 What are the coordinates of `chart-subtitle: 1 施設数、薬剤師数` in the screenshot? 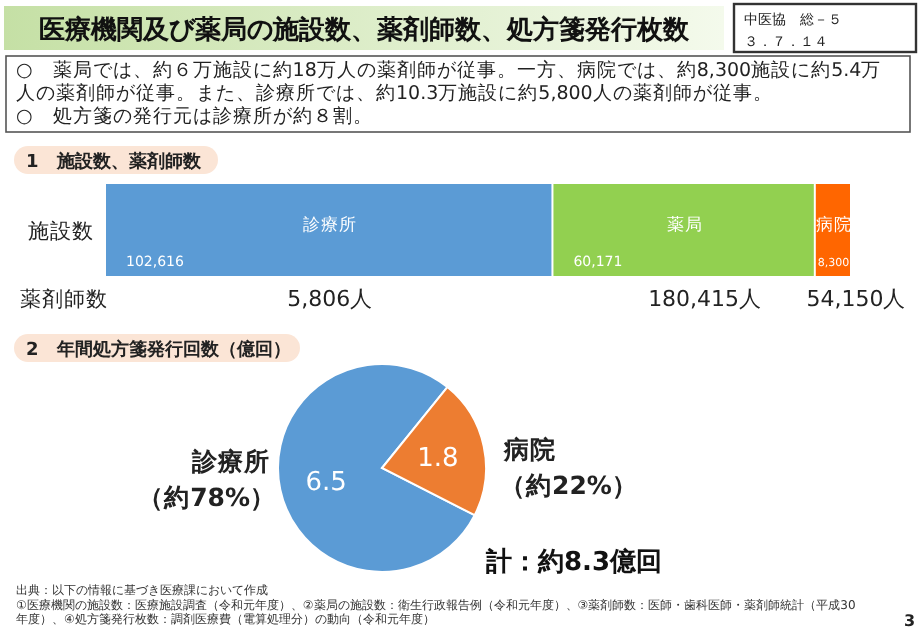 It's located at (114, 162).